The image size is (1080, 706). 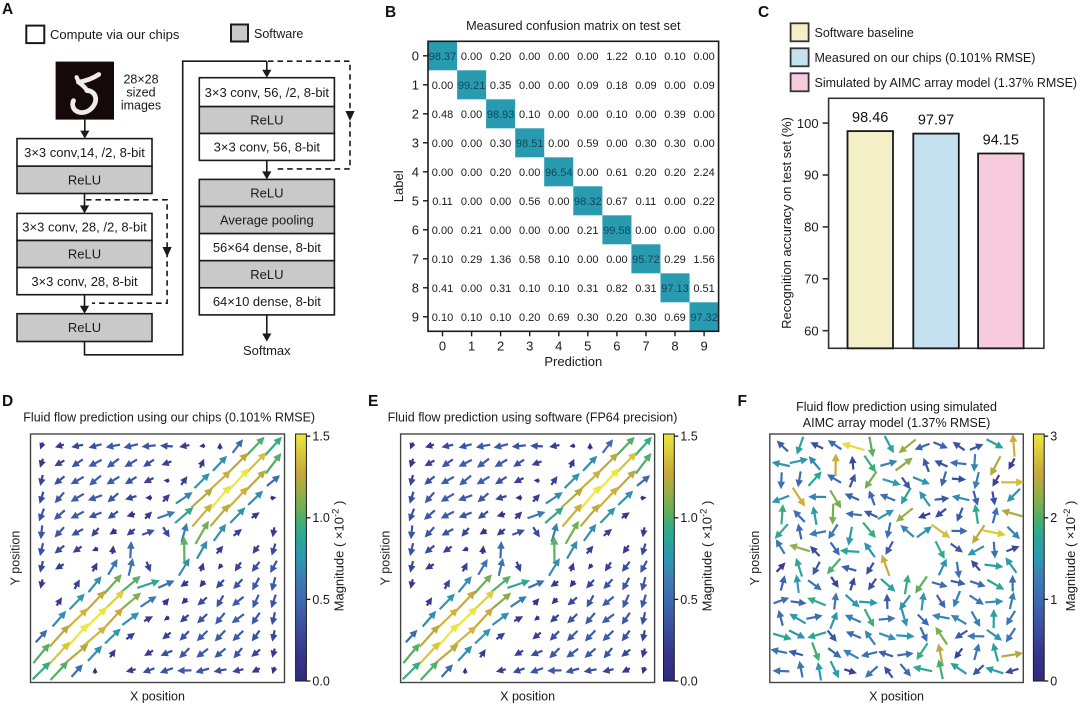 What do you see at coordinates (442, 289) in the screenshot?
I see `svg-text: 0.41` at bounding box center [442, 289].